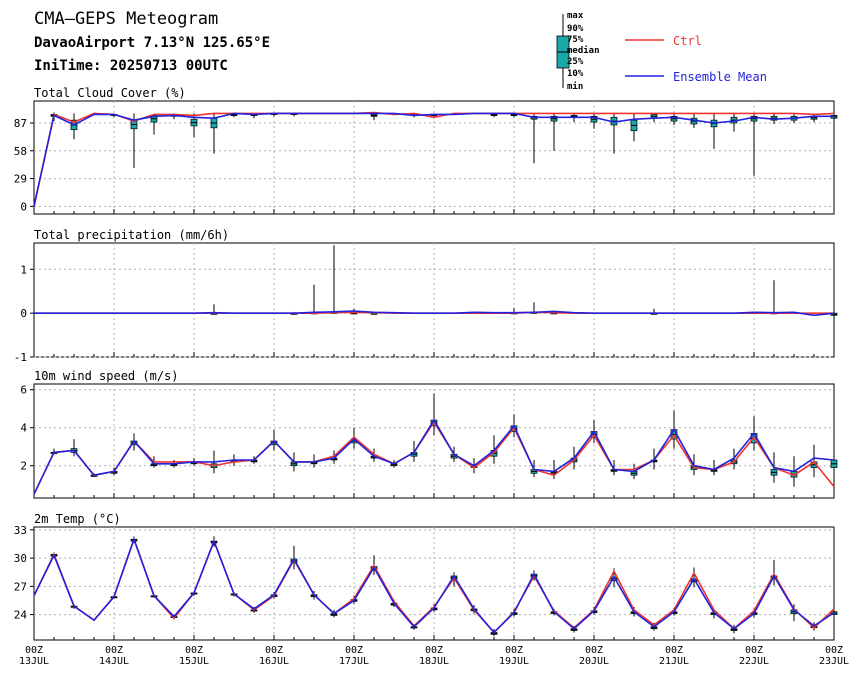  Describe the element at coordinates (23, 269) in the screenshot. I see `y-tick-label: 1` at that location.